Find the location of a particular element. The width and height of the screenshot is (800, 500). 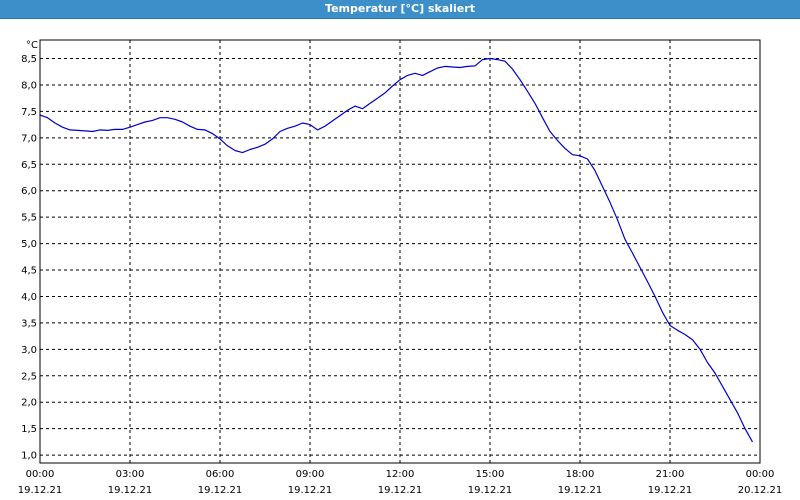

y-tick-label: 8,0 is located at coordinates (29, 85).